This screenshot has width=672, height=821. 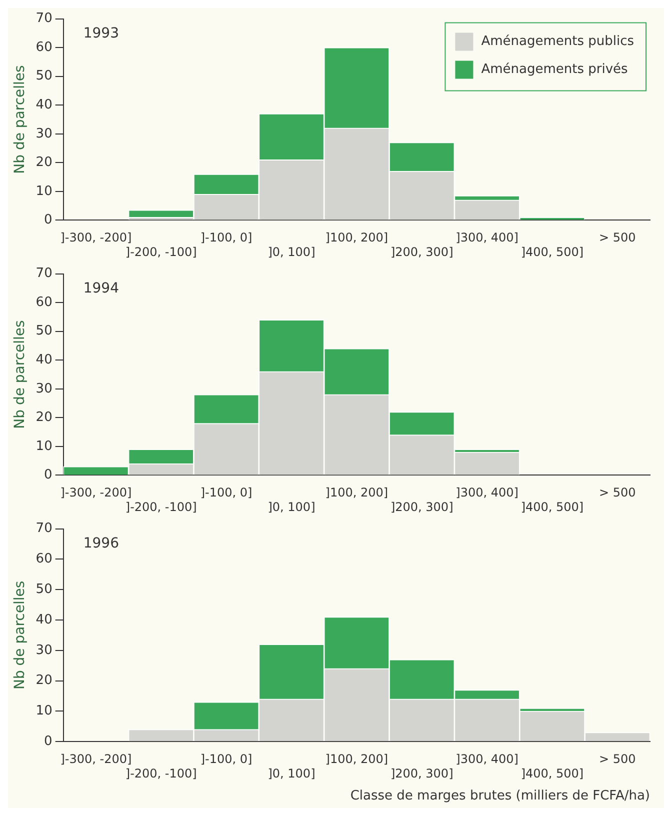 What do you see at coordinates (557, 42) in the screenshot?
I see `legend-label: Aménagements publics` at bounding box center [557, 42].